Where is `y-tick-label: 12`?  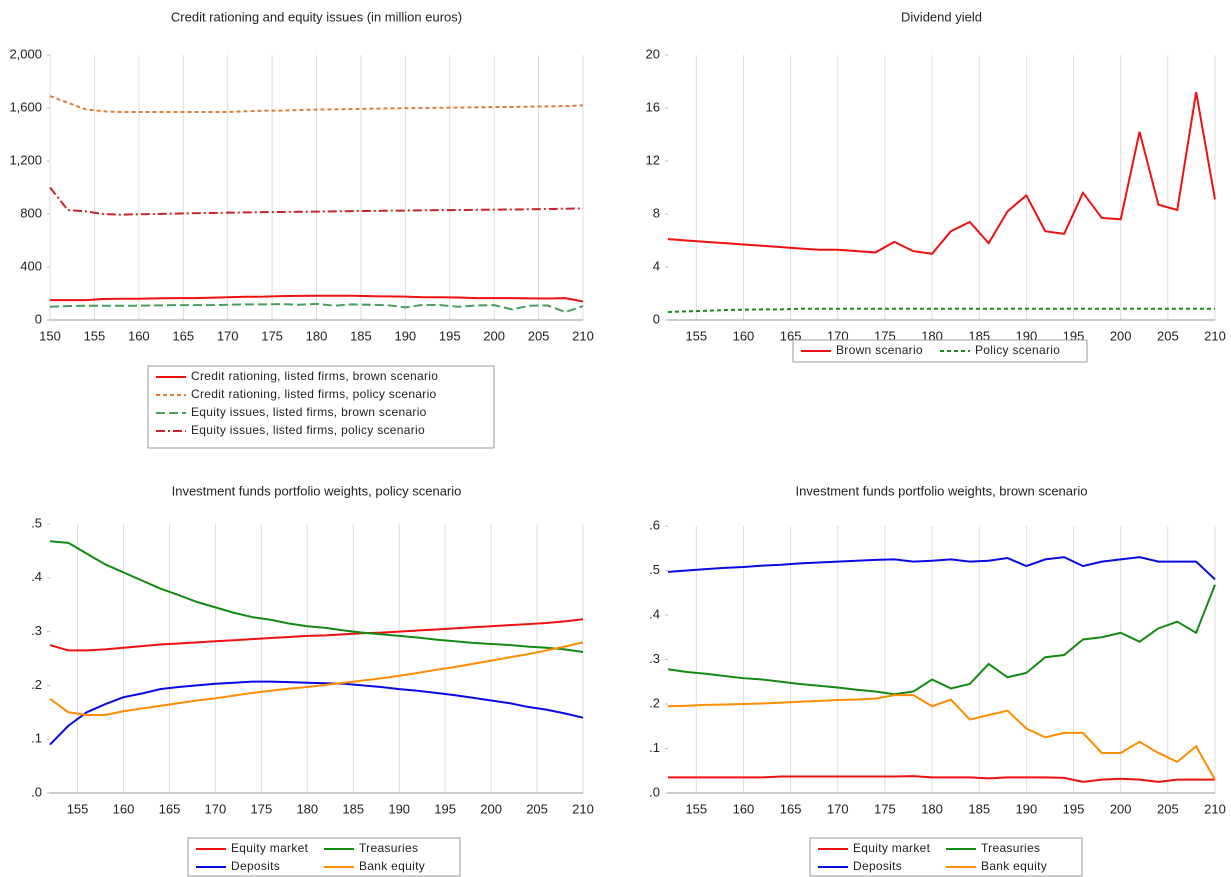
y-tick-label: 12 is located at coordinates (653, 159).